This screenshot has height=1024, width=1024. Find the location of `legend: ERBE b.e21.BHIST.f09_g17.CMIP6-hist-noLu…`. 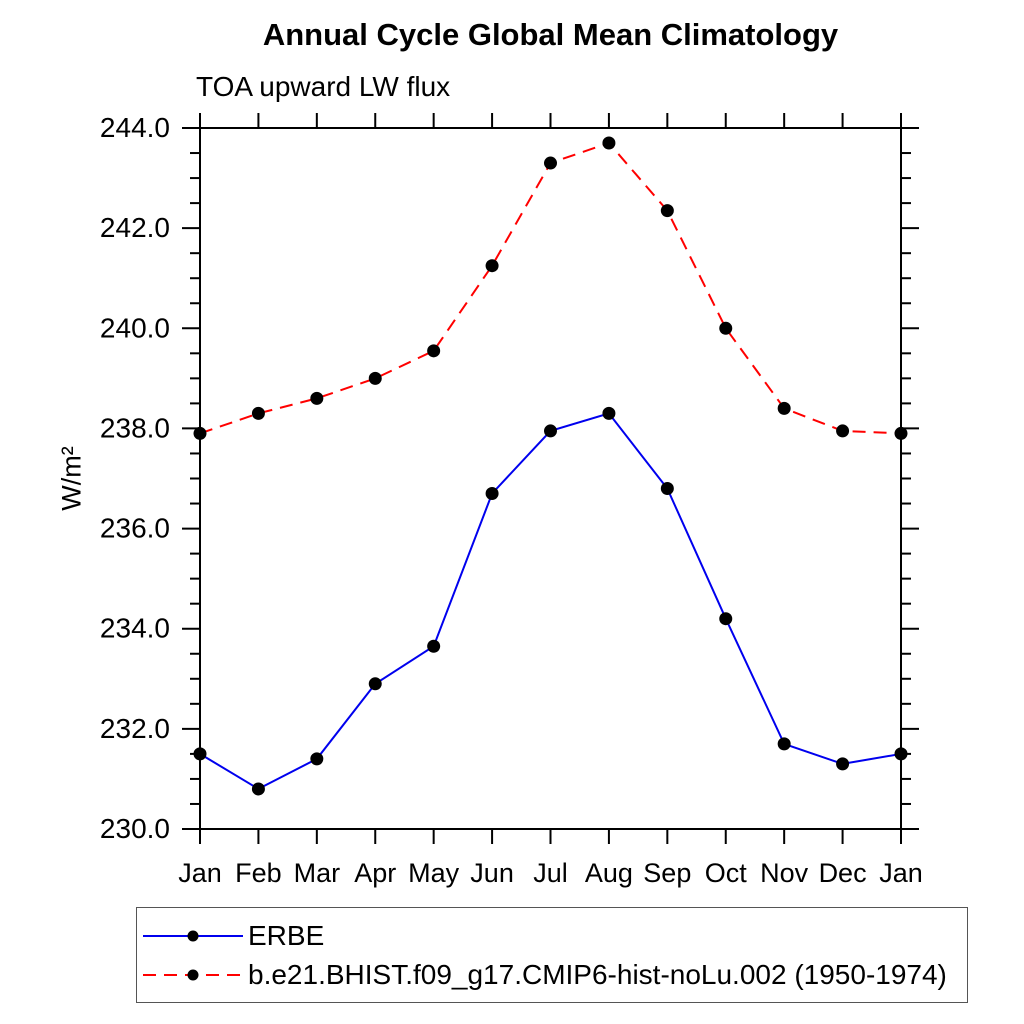

legend: ERBE b.e21.BHIST.f09_g17.CMIP6-hist-noLu… is located at coordinates (552, 955).